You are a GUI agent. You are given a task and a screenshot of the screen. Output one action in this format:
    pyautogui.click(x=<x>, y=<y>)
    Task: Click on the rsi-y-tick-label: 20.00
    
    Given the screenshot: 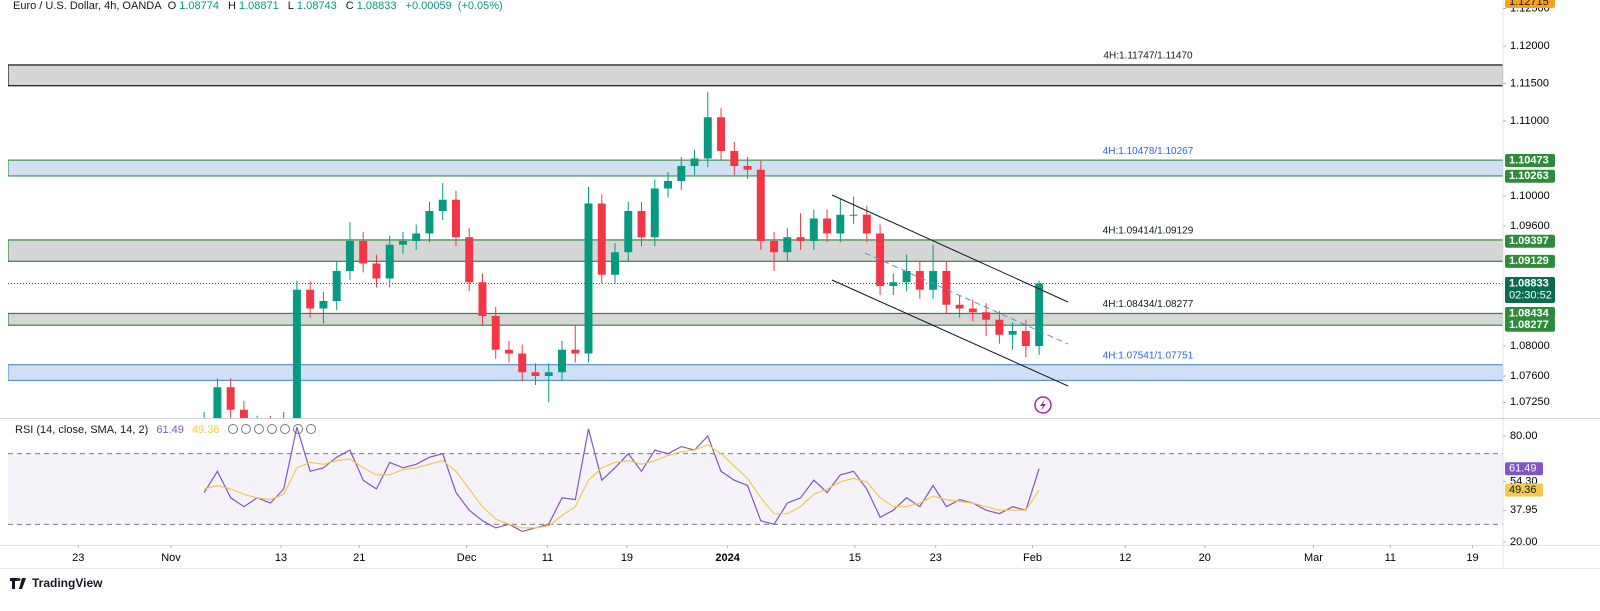 What is the action you would take?
    pyautogui.click(x=1524, y=542)
    